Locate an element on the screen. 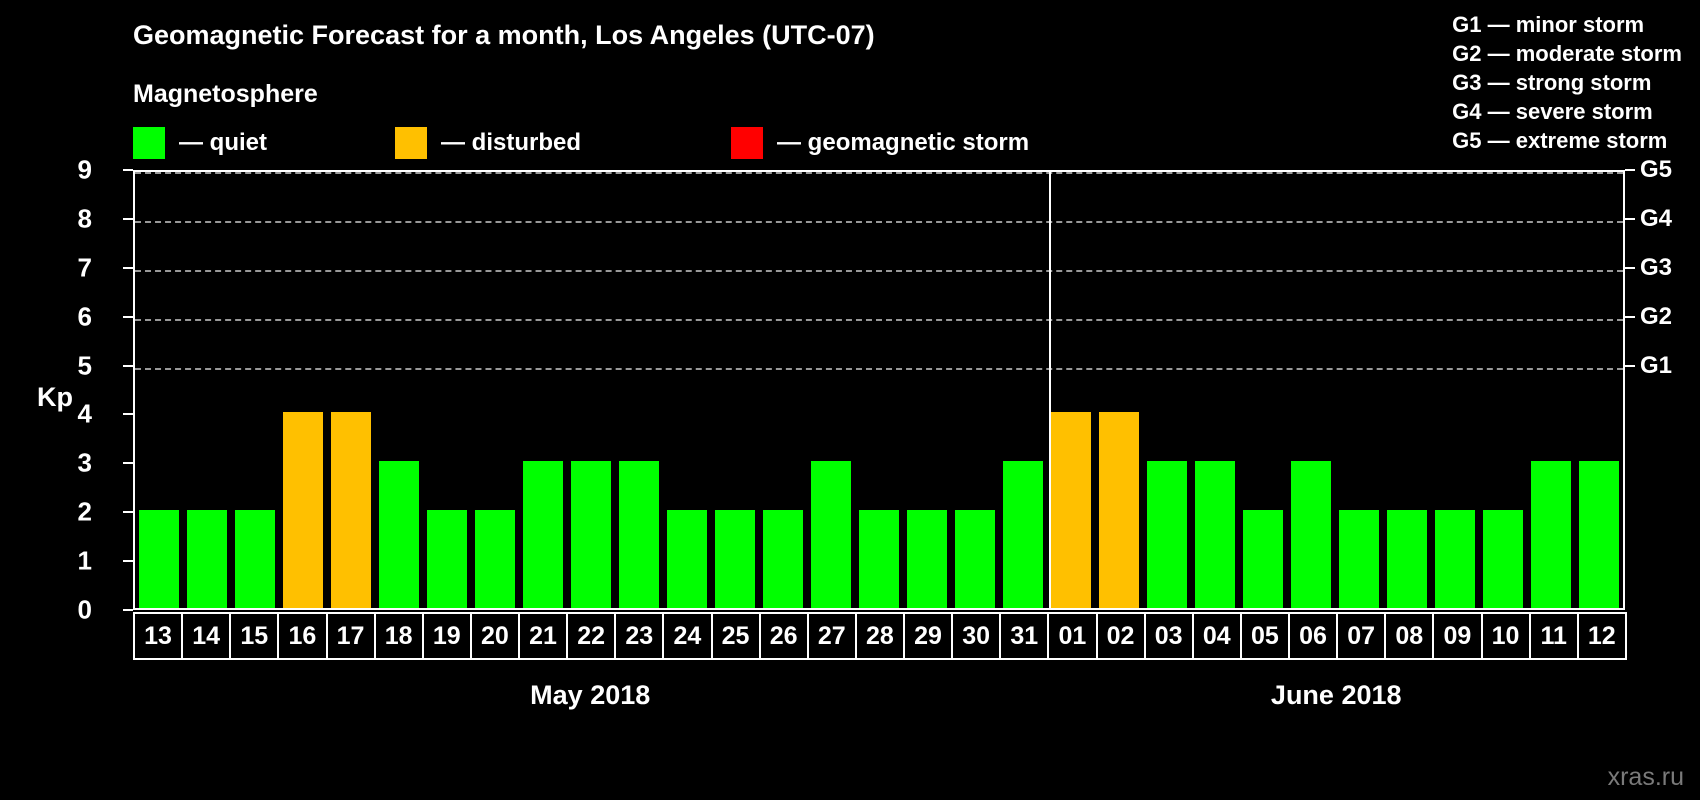  legend-label-quiet: — quiet is located at coordinates (223, 142).